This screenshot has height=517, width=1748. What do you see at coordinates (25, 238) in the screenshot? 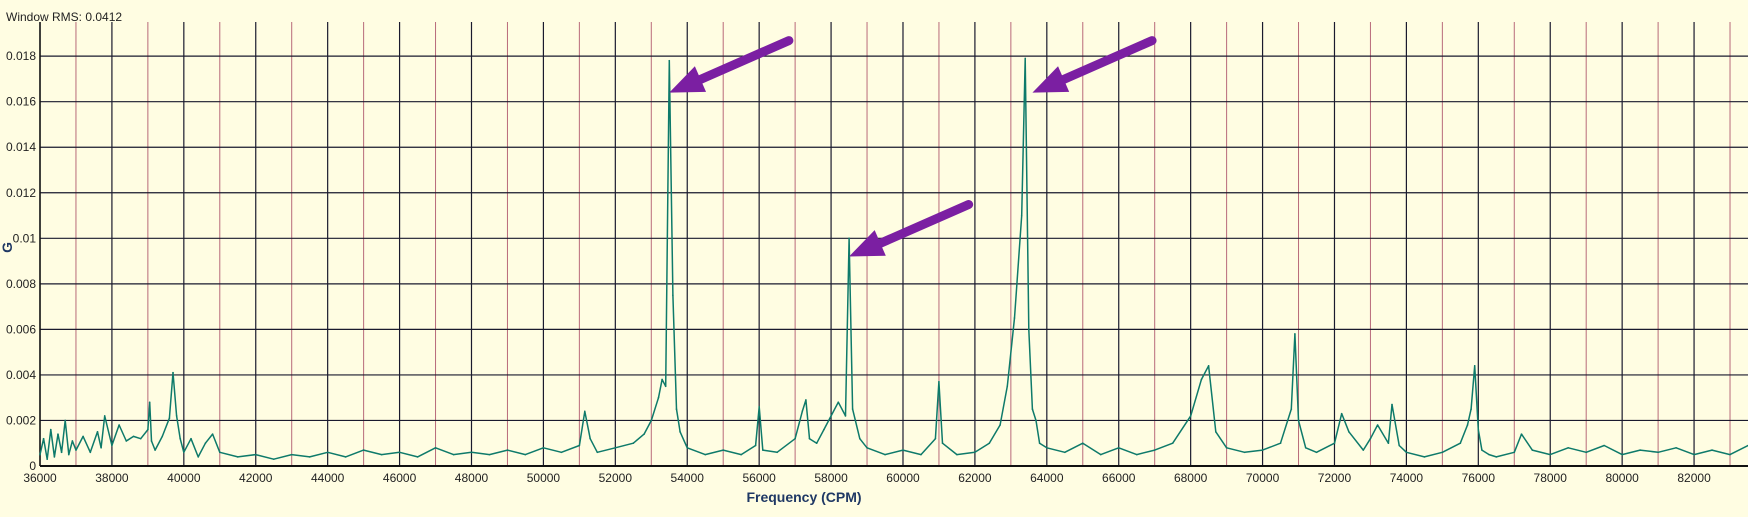
I see `y-tick-label: 0.01` at bounding box center [25, 238].